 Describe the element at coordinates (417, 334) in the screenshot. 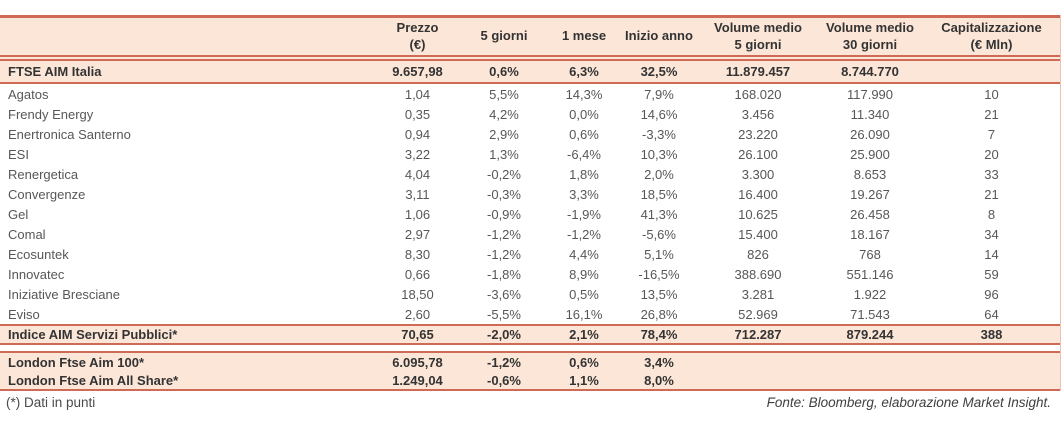

I see `cell-prezzo: 70,65` at that location.